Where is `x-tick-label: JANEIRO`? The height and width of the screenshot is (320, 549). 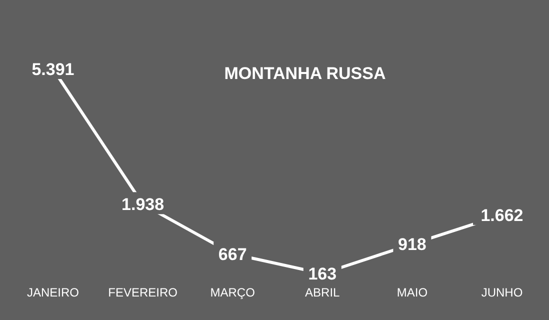
x-tick-label: JANEIRO is located at coordinates (53, 293).